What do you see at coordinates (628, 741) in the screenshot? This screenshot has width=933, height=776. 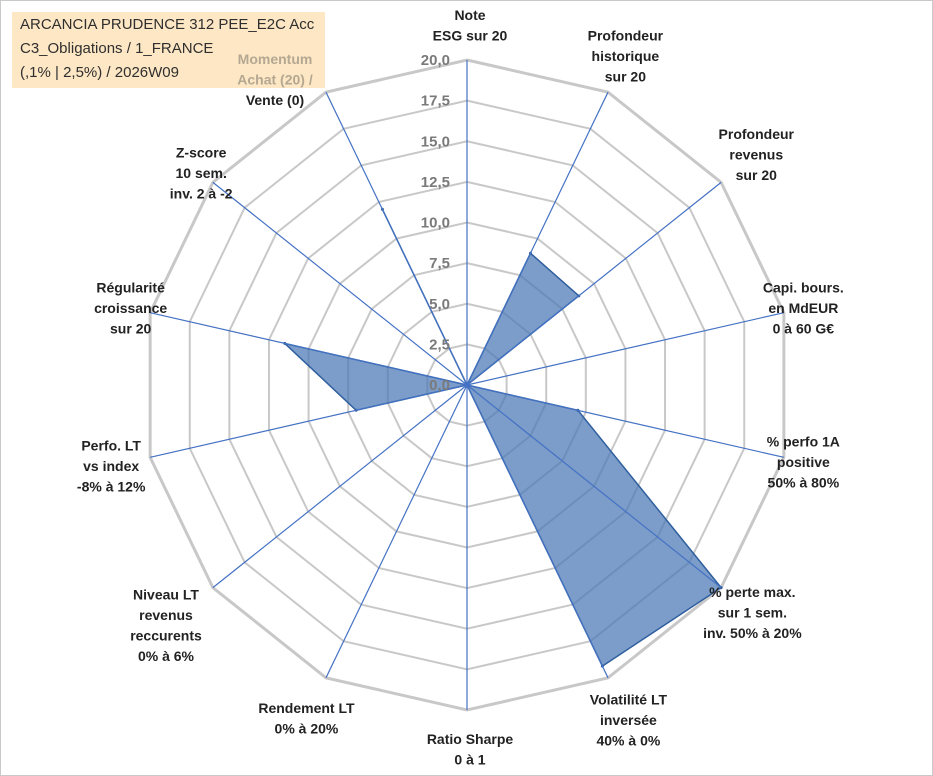 I see `axis-label-6-line-2: 40% à 0%` at bounding box center [628, 741].